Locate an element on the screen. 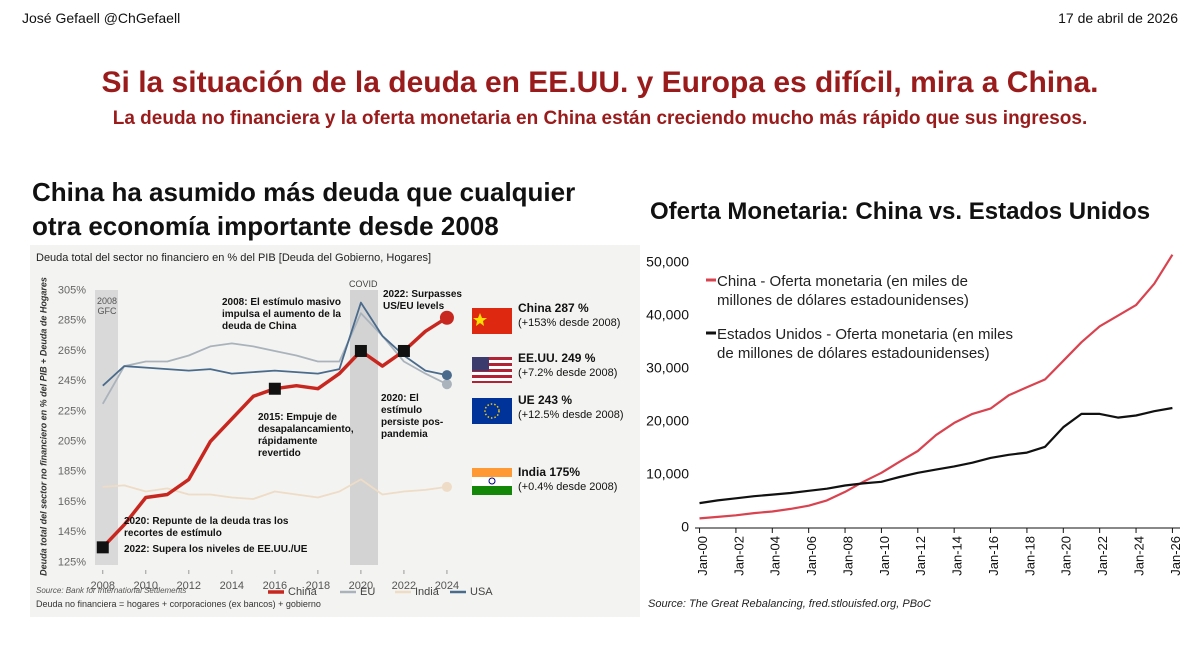  y-tick-label: 205% is located at coordinates (72, 442).